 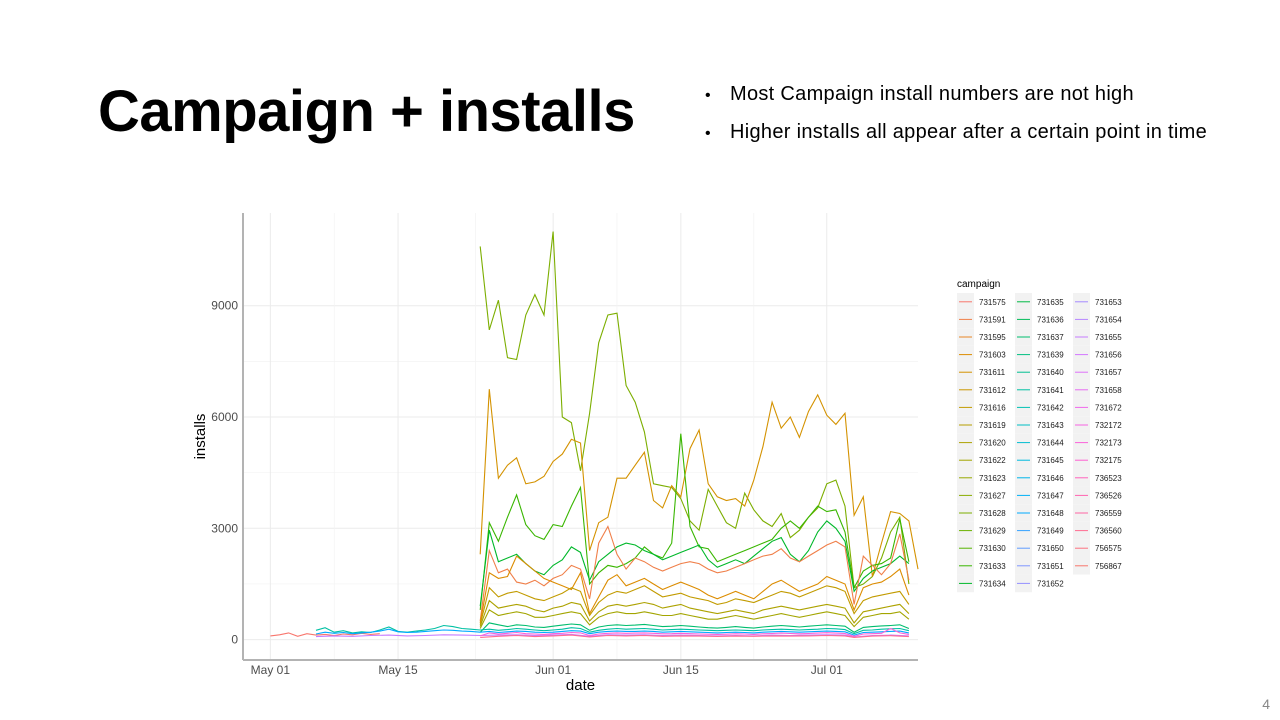 I want to click on legend-label: 756575, so click(x=1108, y=548).